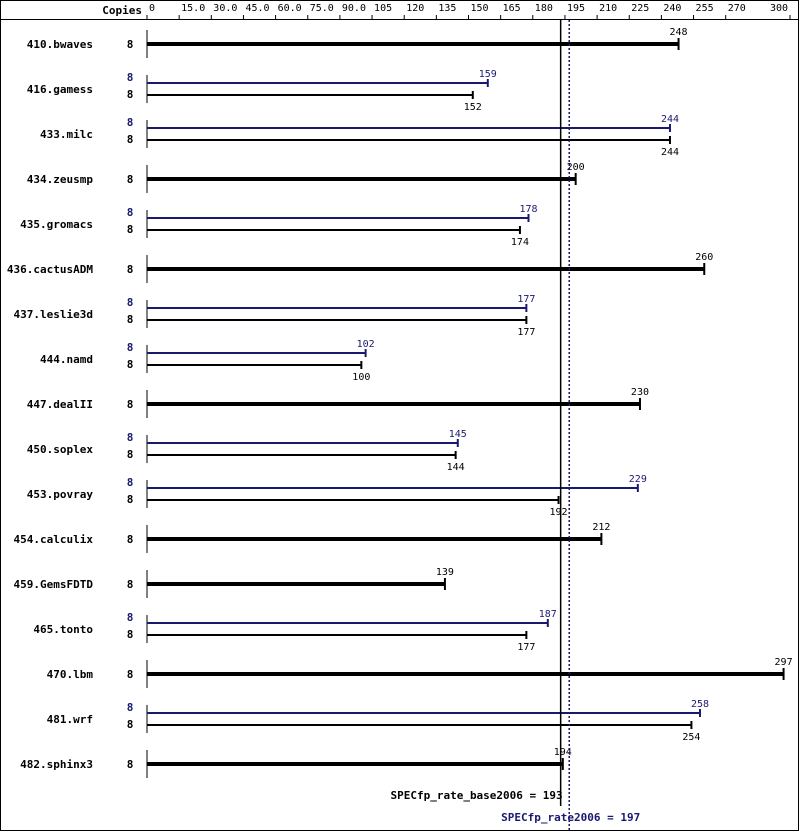 The width and height of the screenshot is (799, 831). What do you see at coordinates (53, 314) in the screenshot?
I see `benchmark-name: 437.leslie3d` at bounding box center [53, 314].